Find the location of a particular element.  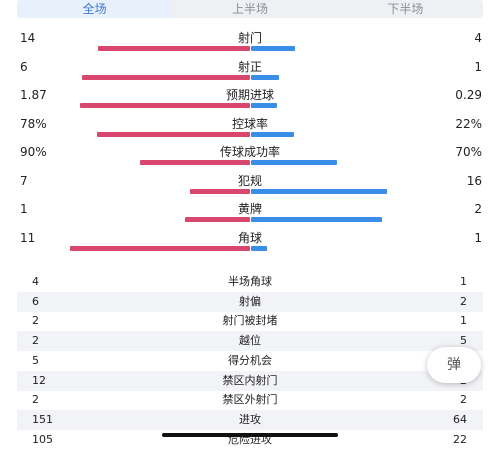

home-value: 7 is located at coordinates (24, 180).